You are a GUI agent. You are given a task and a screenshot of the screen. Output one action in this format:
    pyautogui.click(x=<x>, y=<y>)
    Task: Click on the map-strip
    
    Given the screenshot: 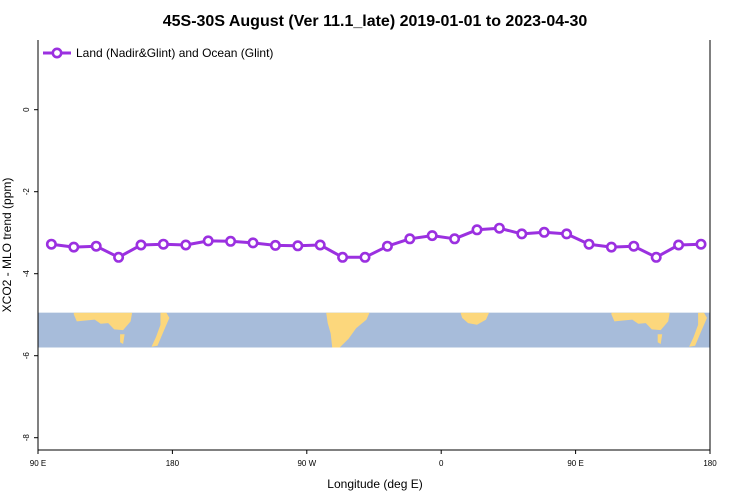 What is the action you would take?
    pyautogui.click(x=374, y=330)
    